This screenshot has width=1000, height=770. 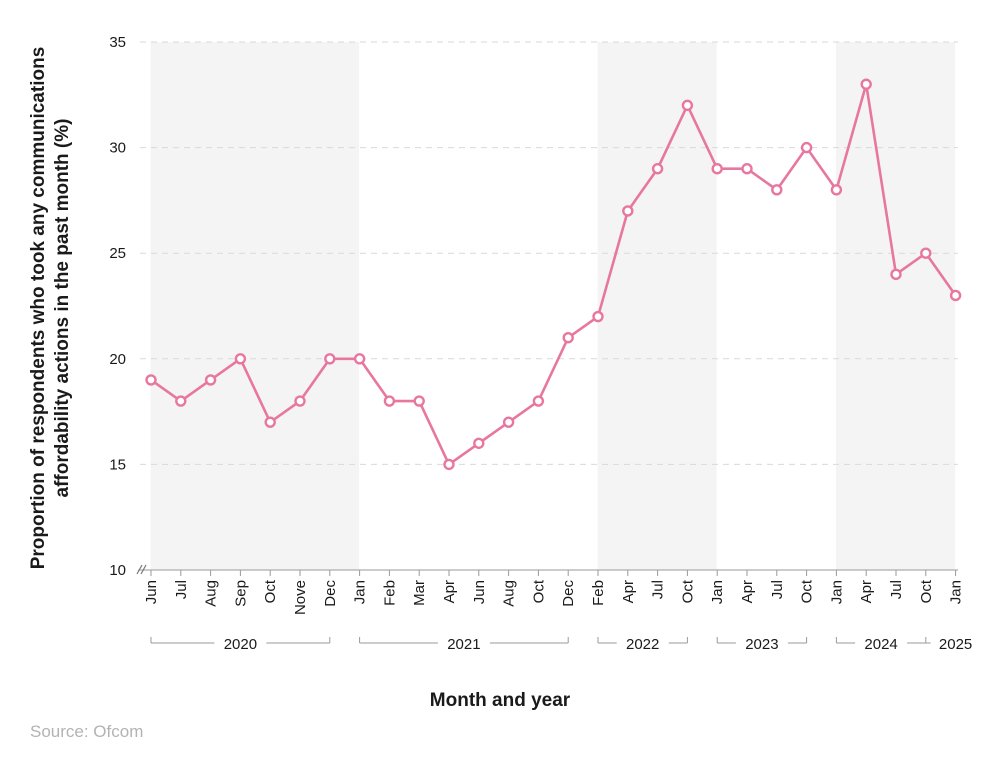 I want to click on y-tick-label: 20, so click(x=117, y=359).